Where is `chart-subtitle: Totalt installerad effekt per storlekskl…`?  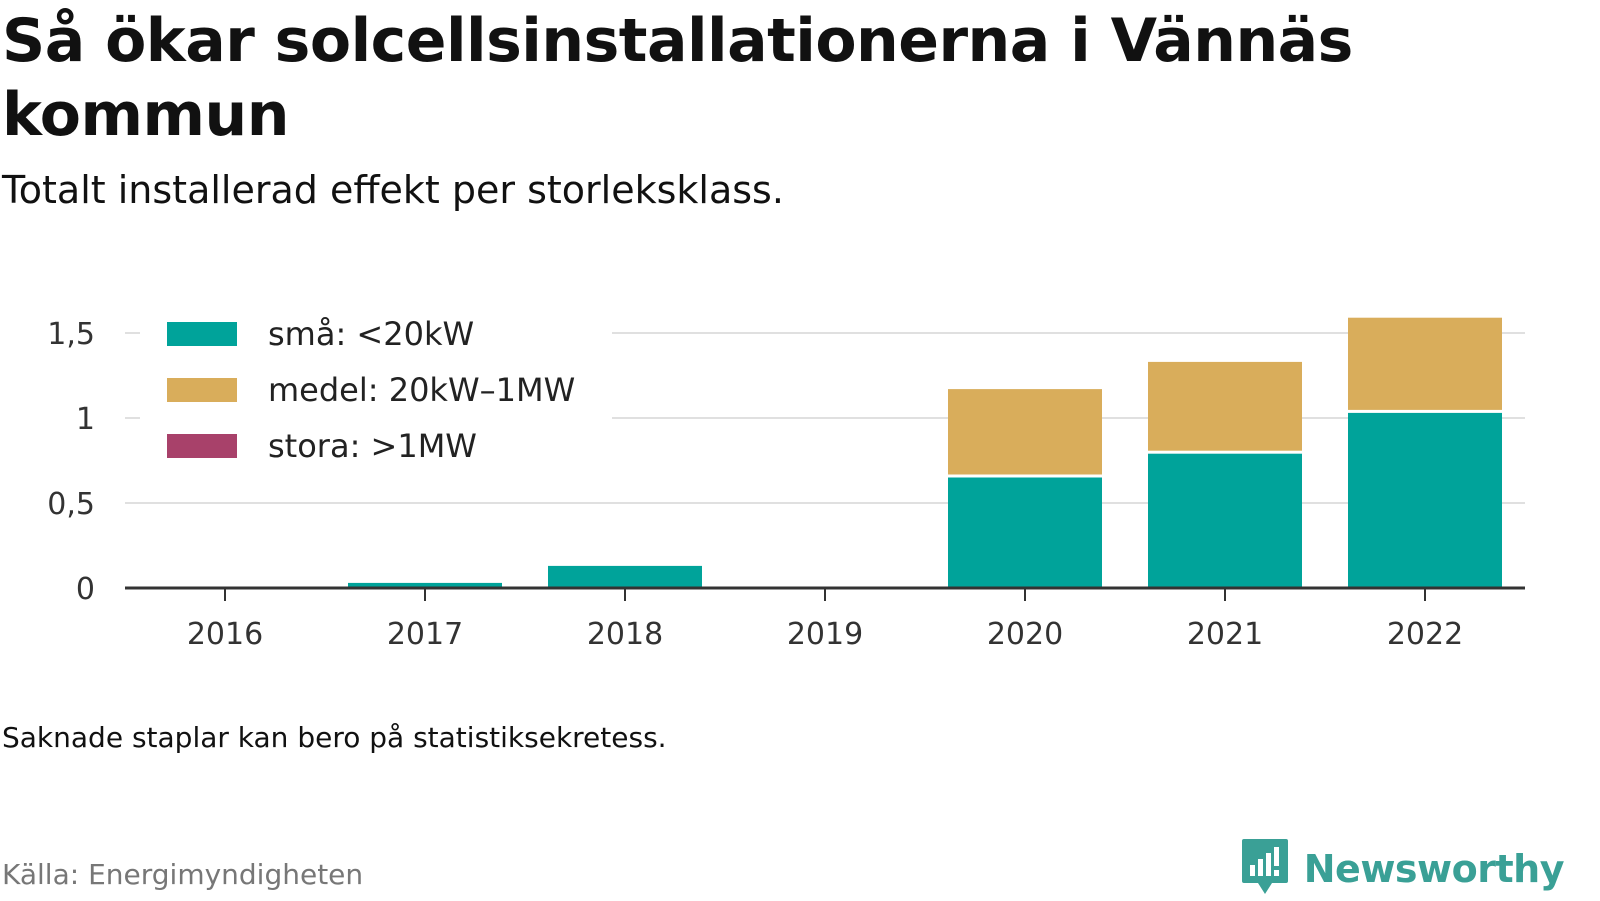 chart-subtitle: Totalt installerad effekt per storlekskl… is located at coordinates (393, 190).